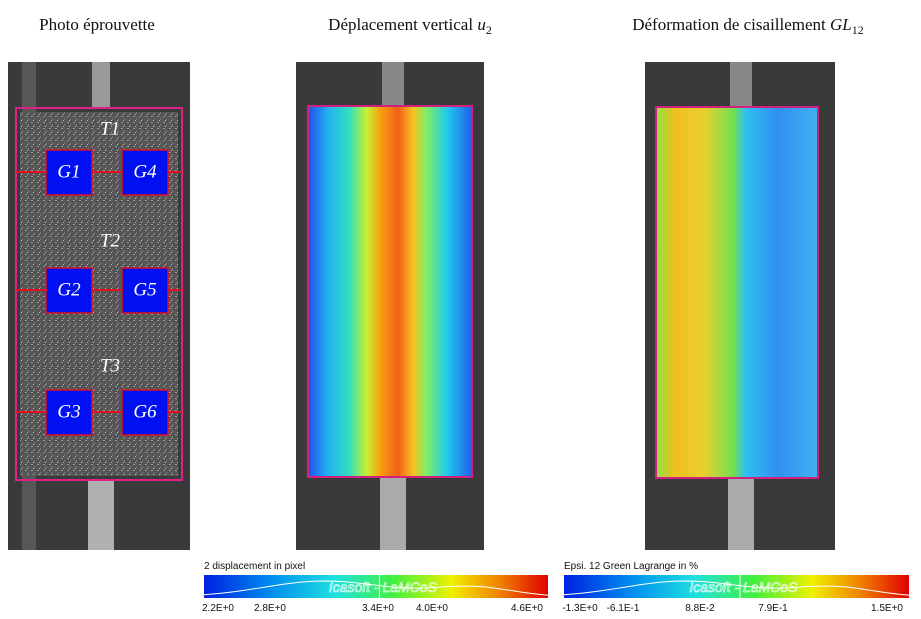 Image resolution: width=921 pixels, height=619 pixels. I want to click on gauge-label: G6, so click(145, 411).